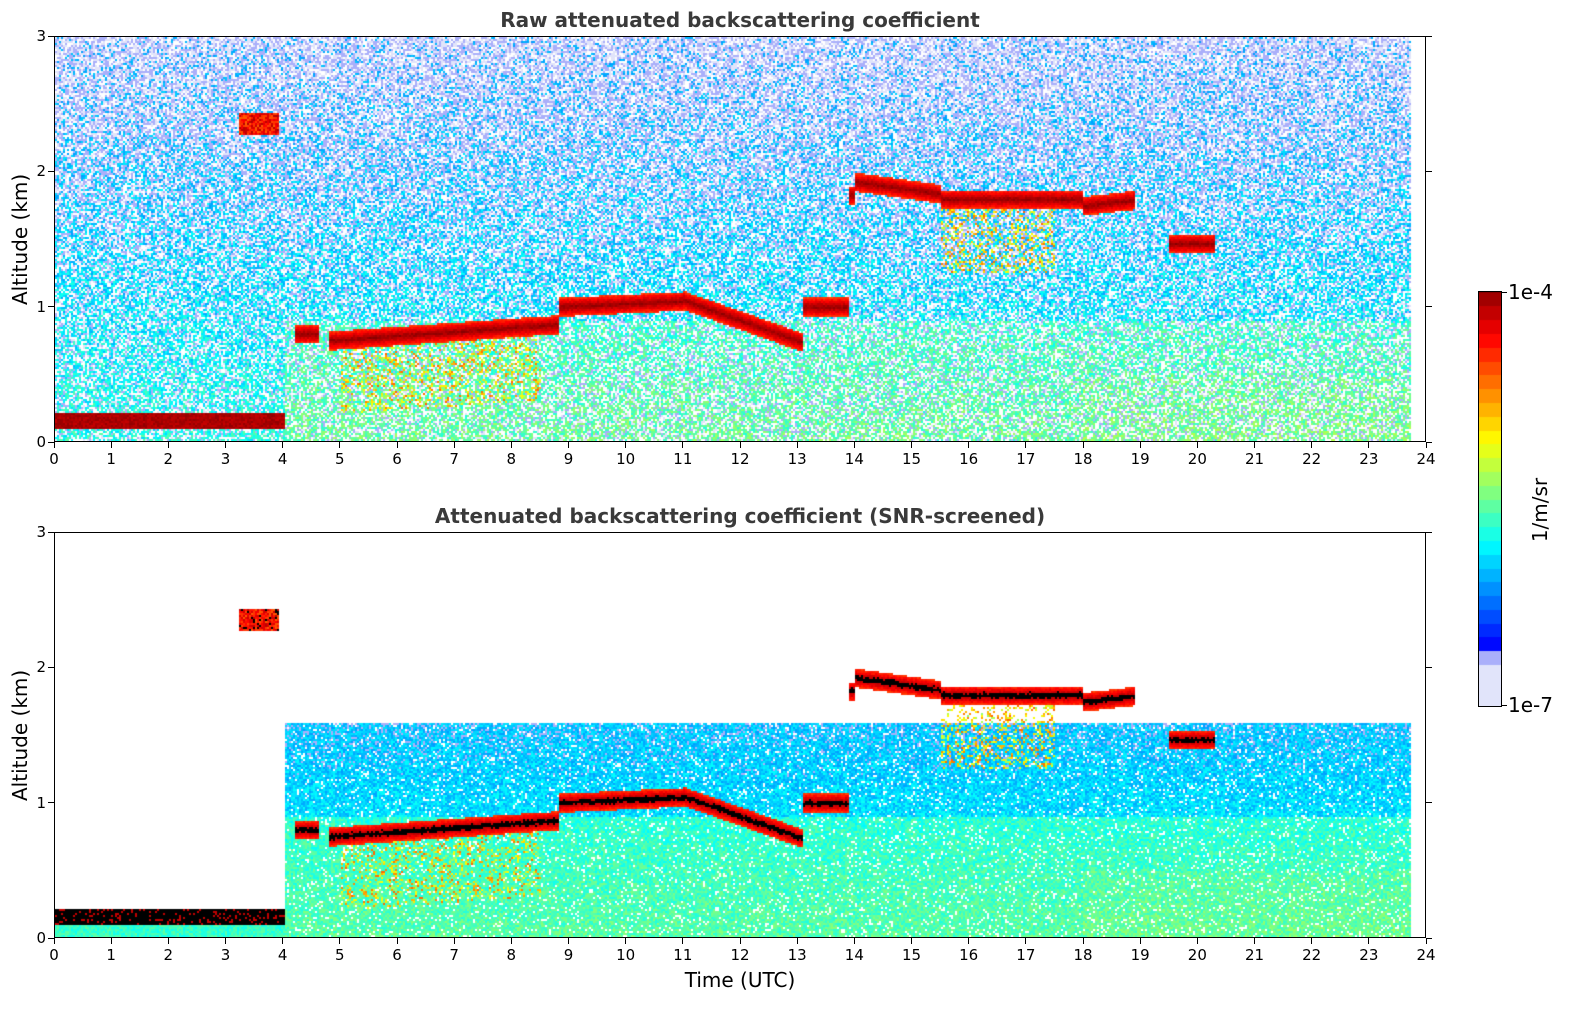 The width and height of the screenshot is (1595, 1020). What do you see at coordinates (282, 459) in the screenshot?
I see `x-tick-label: 4` at bounding box center [282, 459].